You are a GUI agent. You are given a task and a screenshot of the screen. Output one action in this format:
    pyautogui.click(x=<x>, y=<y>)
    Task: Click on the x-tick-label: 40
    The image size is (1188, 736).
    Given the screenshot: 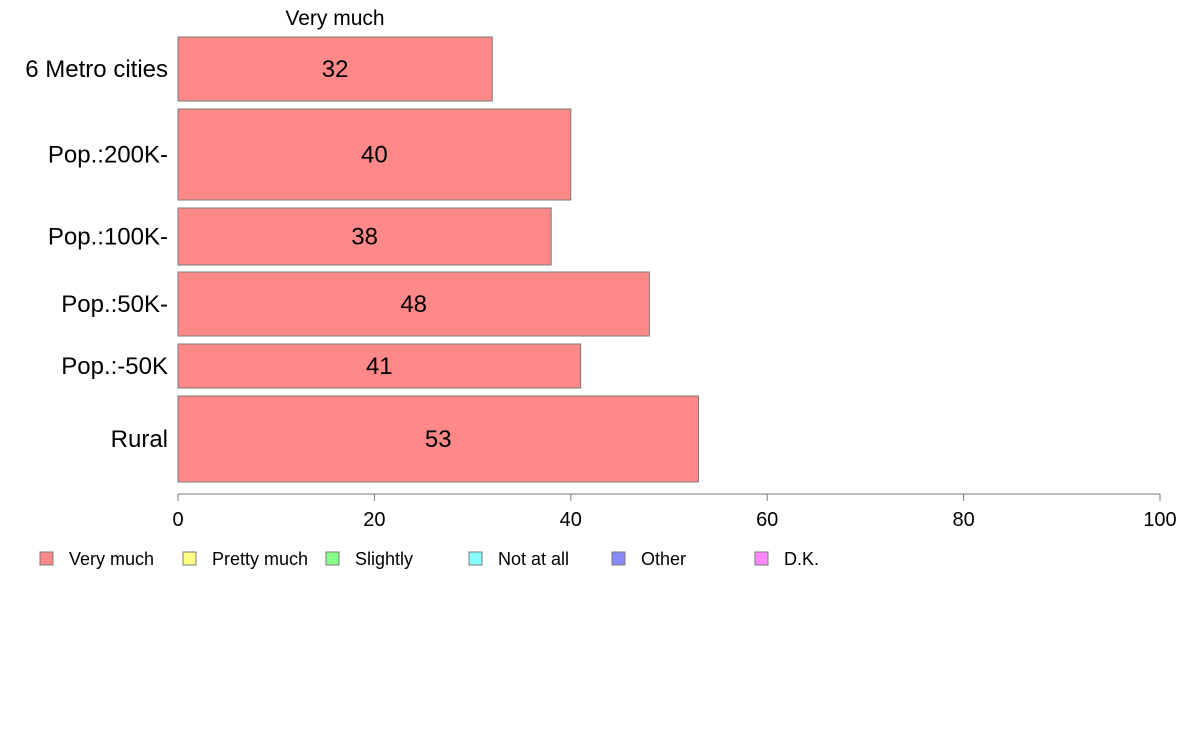 What is the action you would take?
    pyautogui.click(x=571, y=520)
    